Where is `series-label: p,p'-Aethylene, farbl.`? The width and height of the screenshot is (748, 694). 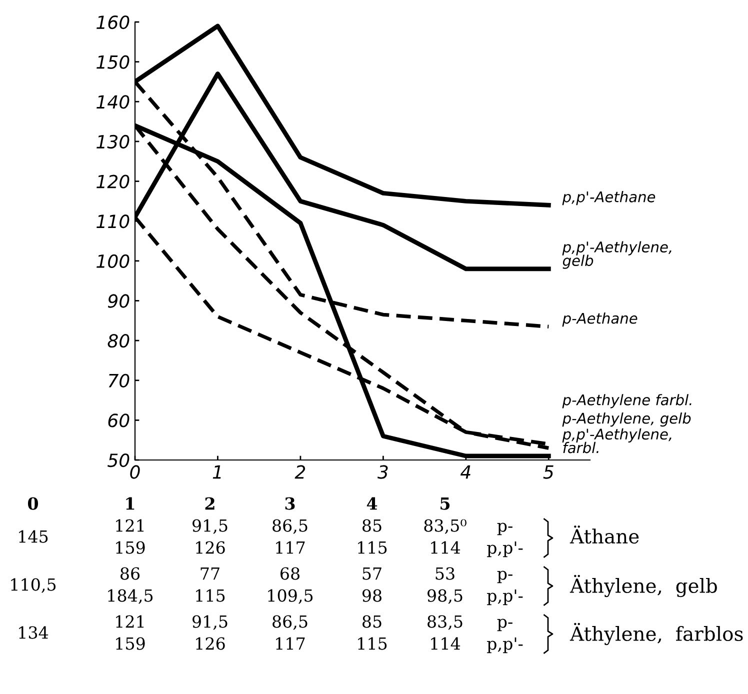 series-label: p,p'-Aethylene, farbl. is located at coordinates (617, 441).